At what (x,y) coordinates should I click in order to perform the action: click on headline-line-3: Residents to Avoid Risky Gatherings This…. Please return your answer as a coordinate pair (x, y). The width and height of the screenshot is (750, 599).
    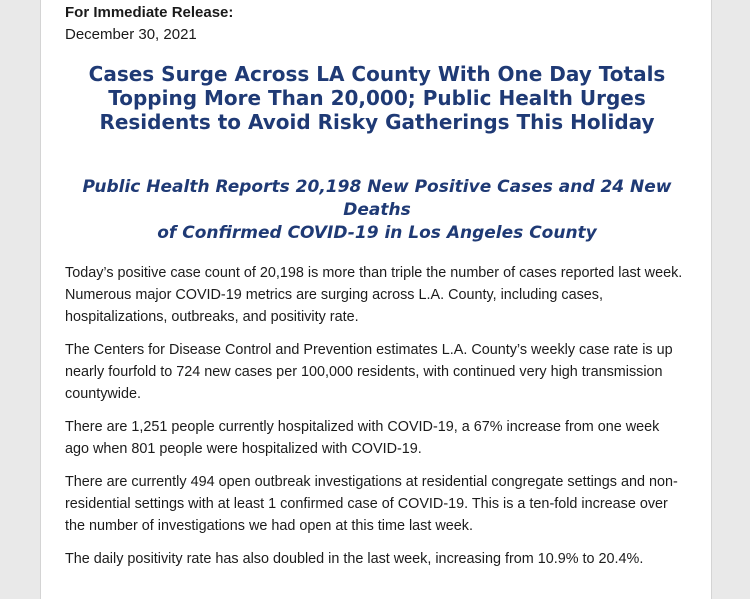
    Looking at the image, I should click on (377, 122).